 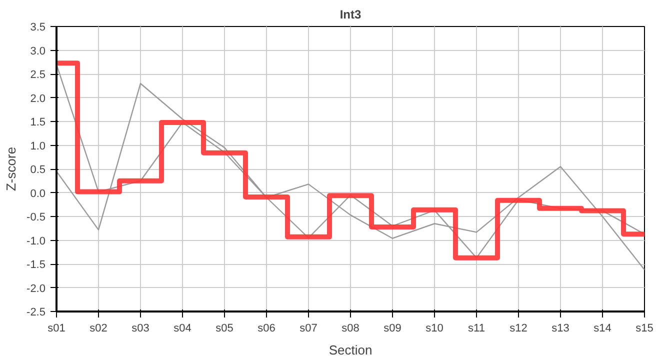 I want to click on y-tick-label: 0.5, so click(x=38, y=170).